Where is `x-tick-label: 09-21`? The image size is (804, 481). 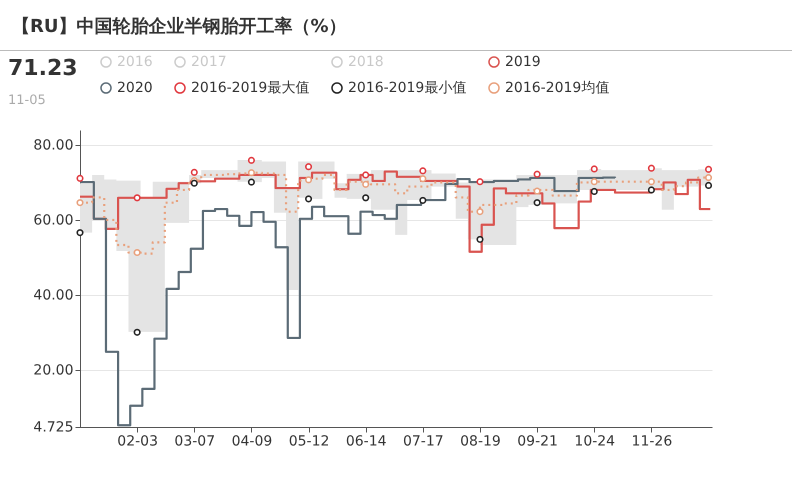
x-tick-label: 09-21 is located at coordinates (537, 442).